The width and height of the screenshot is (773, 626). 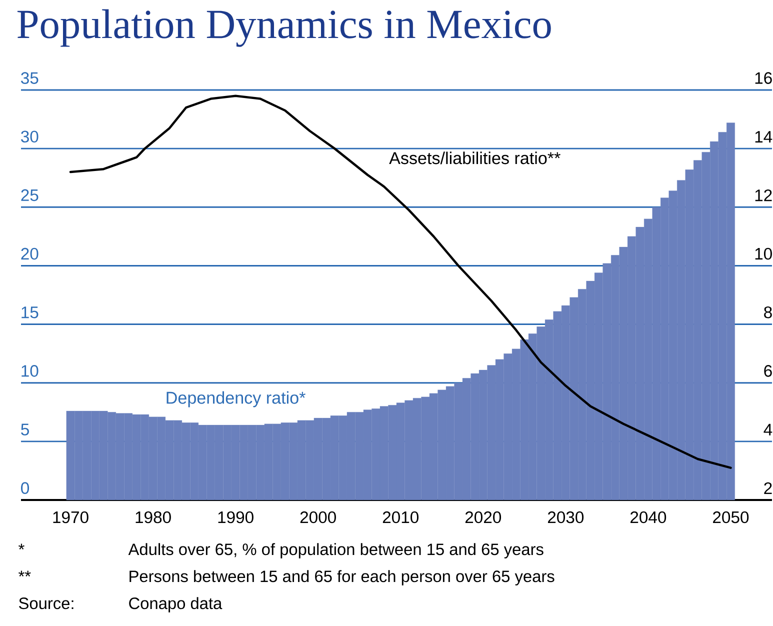 I want to click on x-tick-label: 2030, so click(x=566, y=517).